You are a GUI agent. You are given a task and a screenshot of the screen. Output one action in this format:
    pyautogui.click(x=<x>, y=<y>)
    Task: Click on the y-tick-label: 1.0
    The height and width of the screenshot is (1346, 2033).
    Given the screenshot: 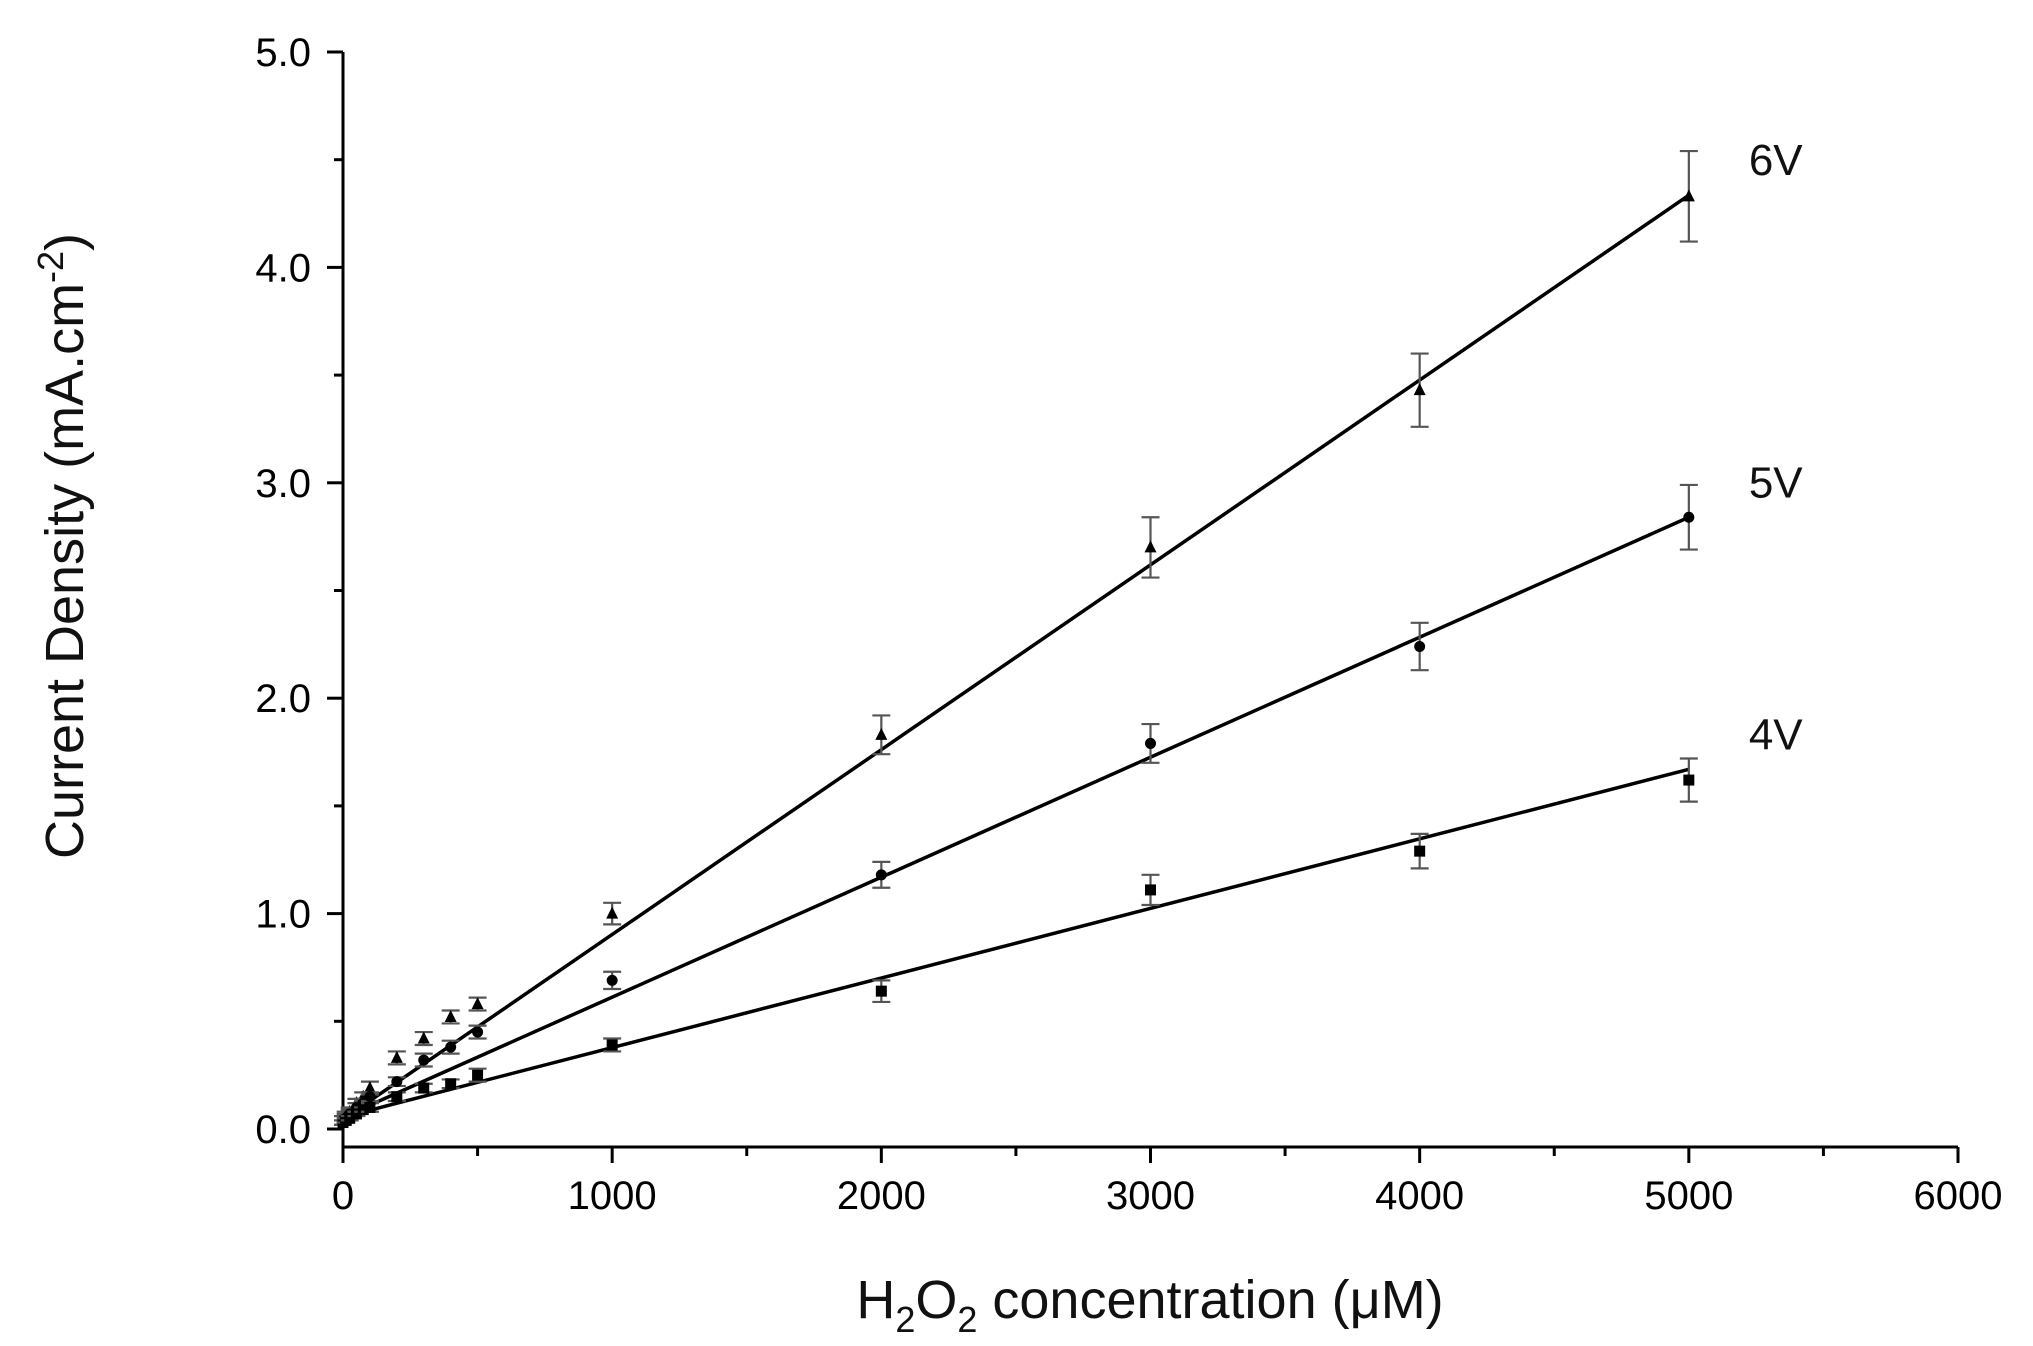 What is the action you would take?
    pyautogui.click(x=283, y=915)
    